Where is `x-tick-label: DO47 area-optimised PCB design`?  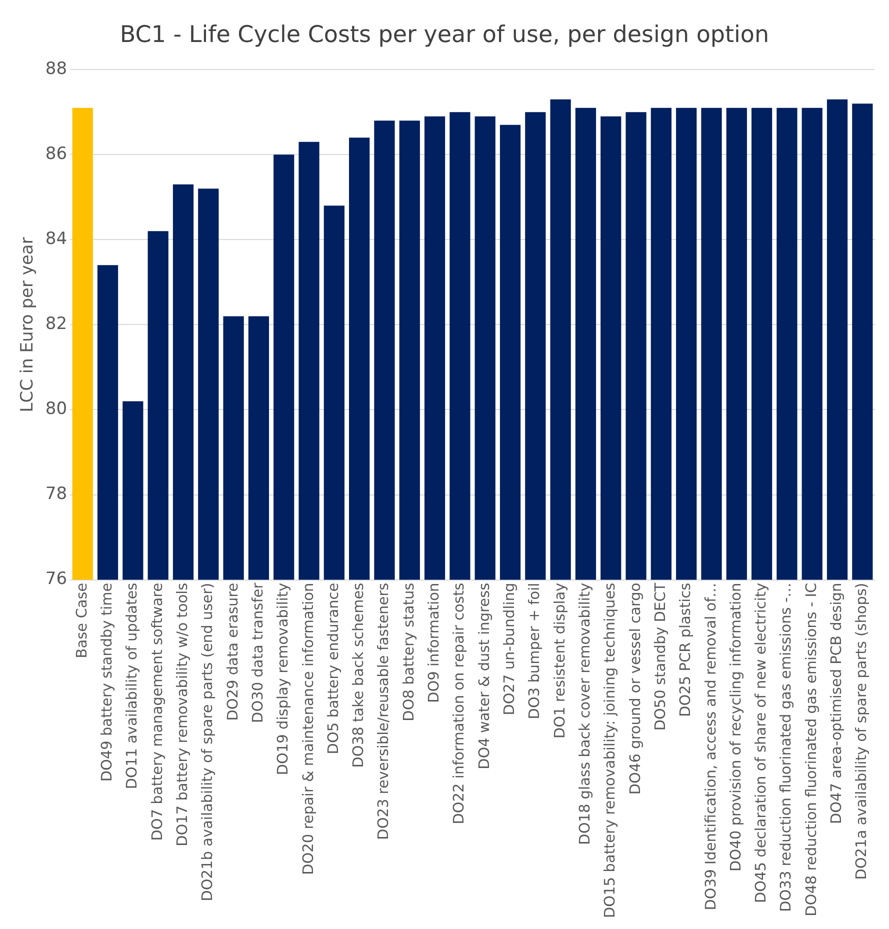 x-tick-label: DO47 area-optimised PCB design is located at coordinates (837, 703).